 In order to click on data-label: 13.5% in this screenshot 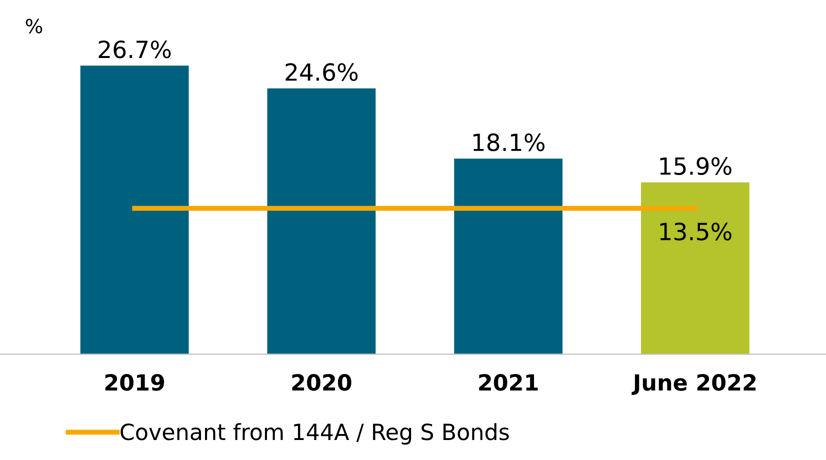, I will do `click(696, 231)`.